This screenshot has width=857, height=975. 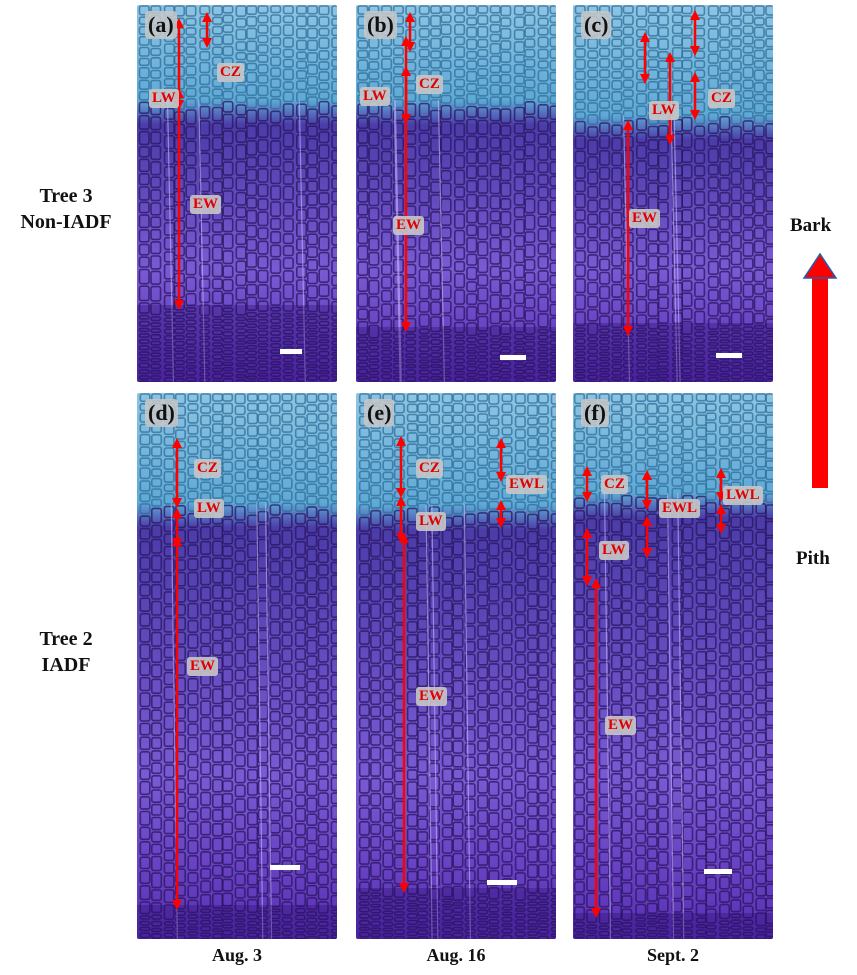 What do you see at coordinates (207, 468) in the screenshot?
I see `tag-cz-d: CZ` at bounding box center [207, 468].